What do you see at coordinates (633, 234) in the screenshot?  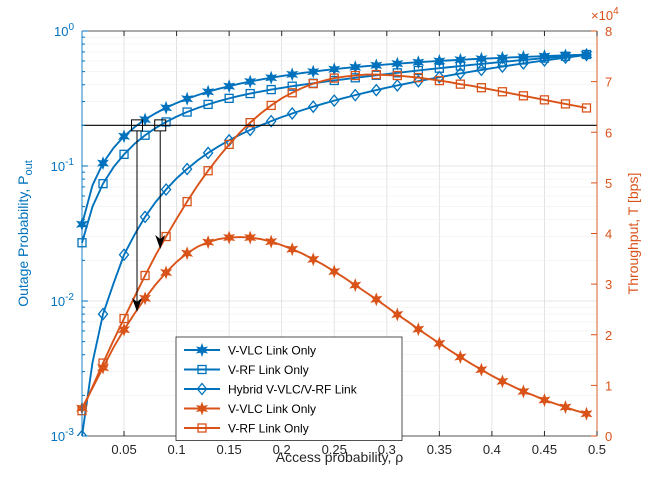 I see `y-right-axis-title: Throughput, T [bps]` at bounding box center [633, 234].